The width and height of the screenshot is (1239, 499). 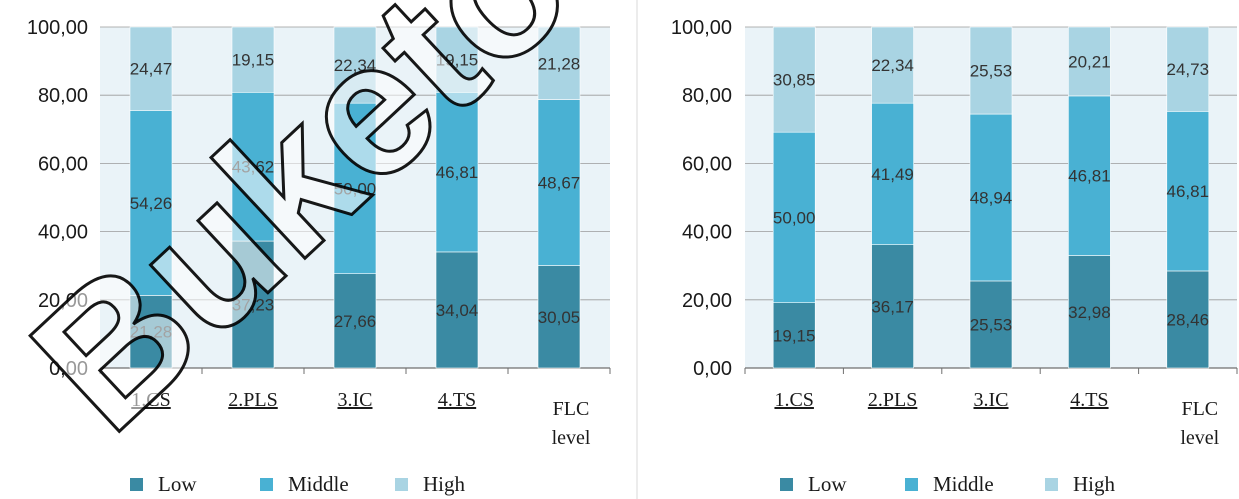 I want to click on data-label: 41,49, so click(x=892, y=174).